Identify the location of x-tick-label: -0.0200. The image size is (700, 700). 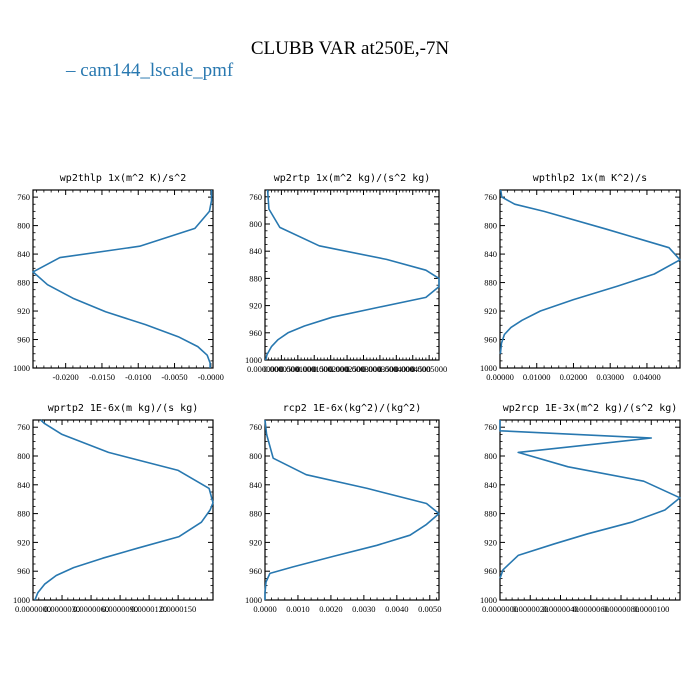
(66, 377).